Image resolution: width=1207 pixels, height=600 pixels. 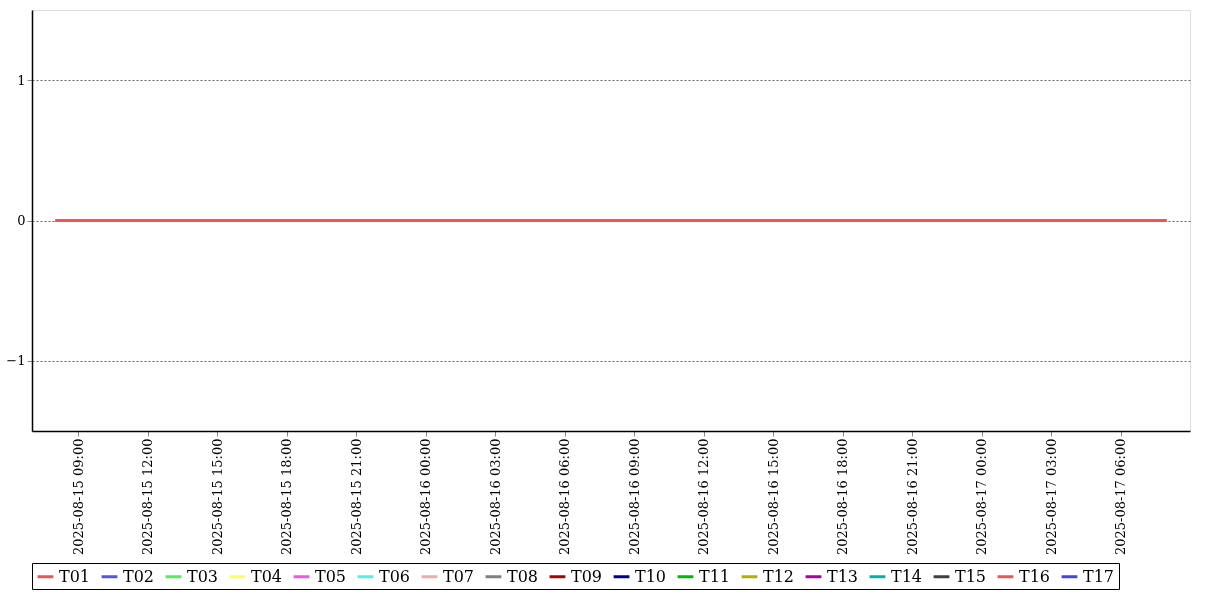 What do you see at coordinates (1099, 576) in the screenshot?
I see `legend-label: T17` at bounding box center [1099, 576].